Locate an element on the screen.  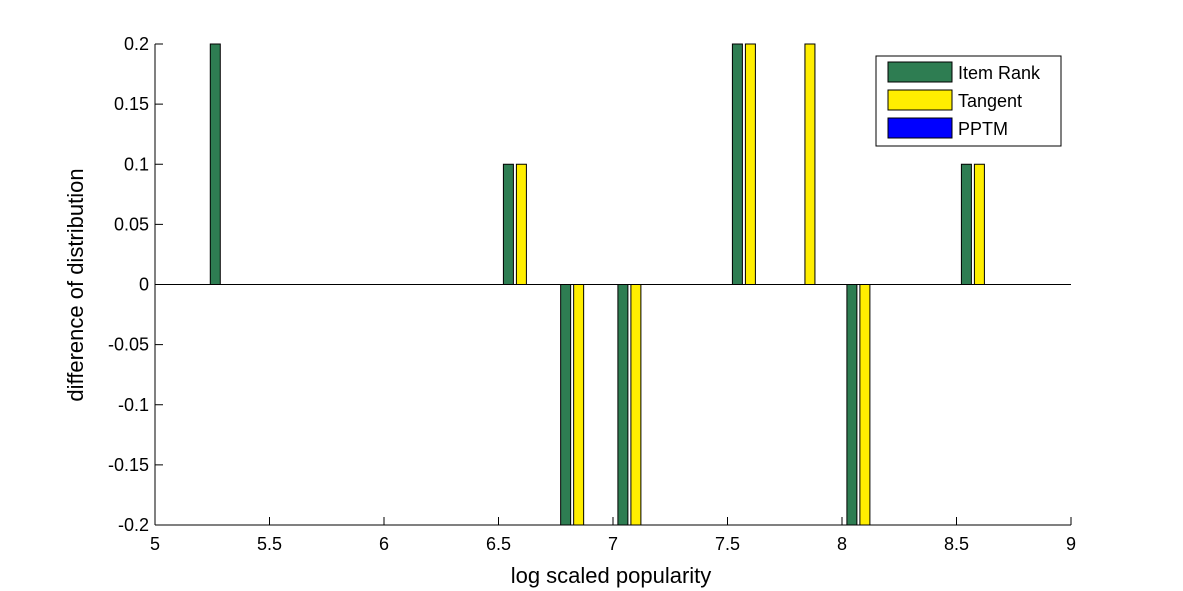
x-tick-label: 5.5 is located at coordinates (269, 544).